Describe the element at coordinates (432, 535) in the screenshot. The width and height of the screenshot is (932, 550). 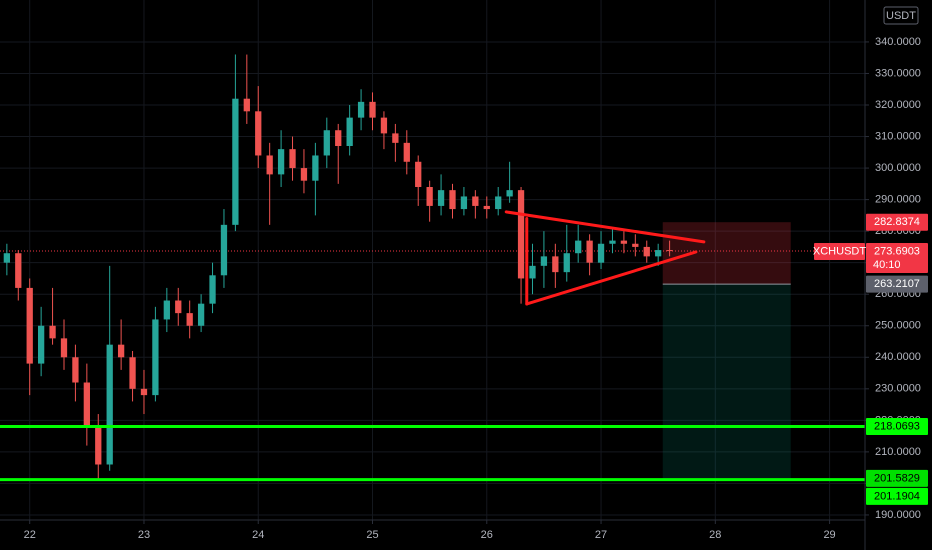
I see `time-axis` at that location.